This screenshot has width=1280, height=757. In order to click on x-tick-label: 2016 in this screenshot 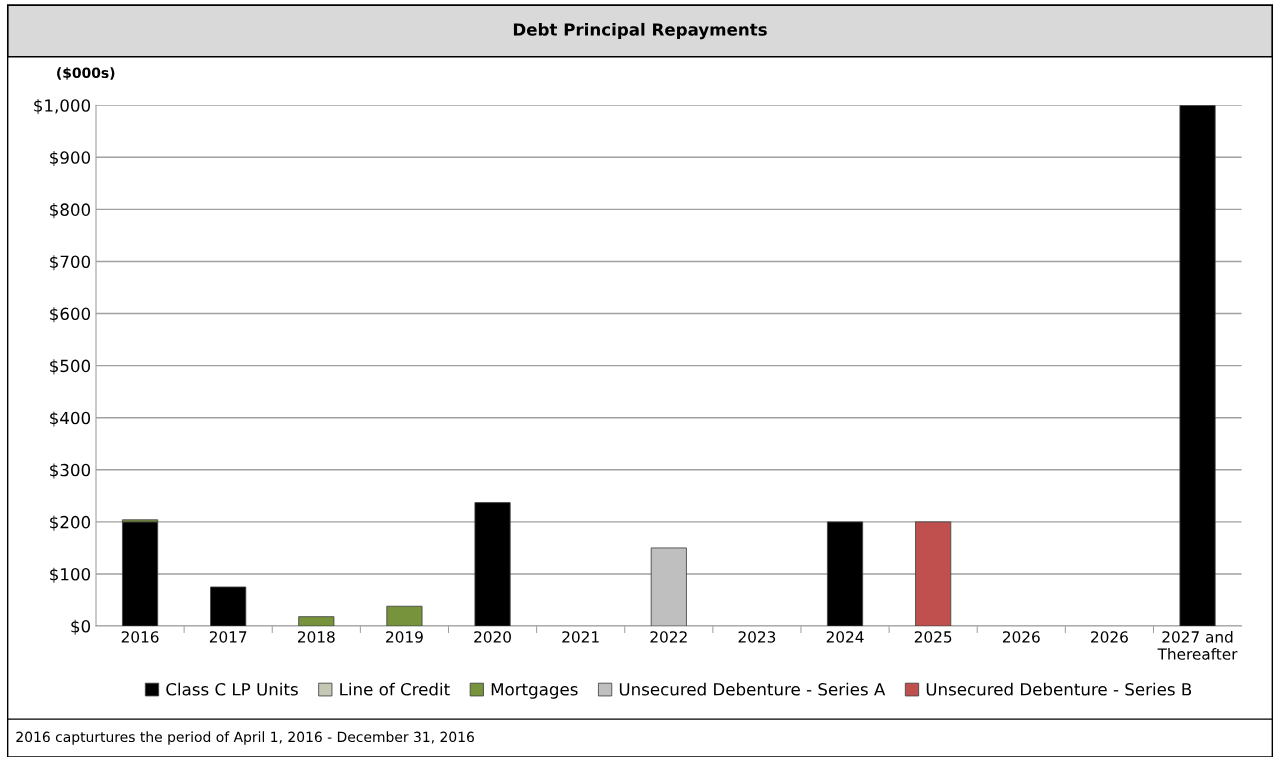, I will do `click(140, 637)`.